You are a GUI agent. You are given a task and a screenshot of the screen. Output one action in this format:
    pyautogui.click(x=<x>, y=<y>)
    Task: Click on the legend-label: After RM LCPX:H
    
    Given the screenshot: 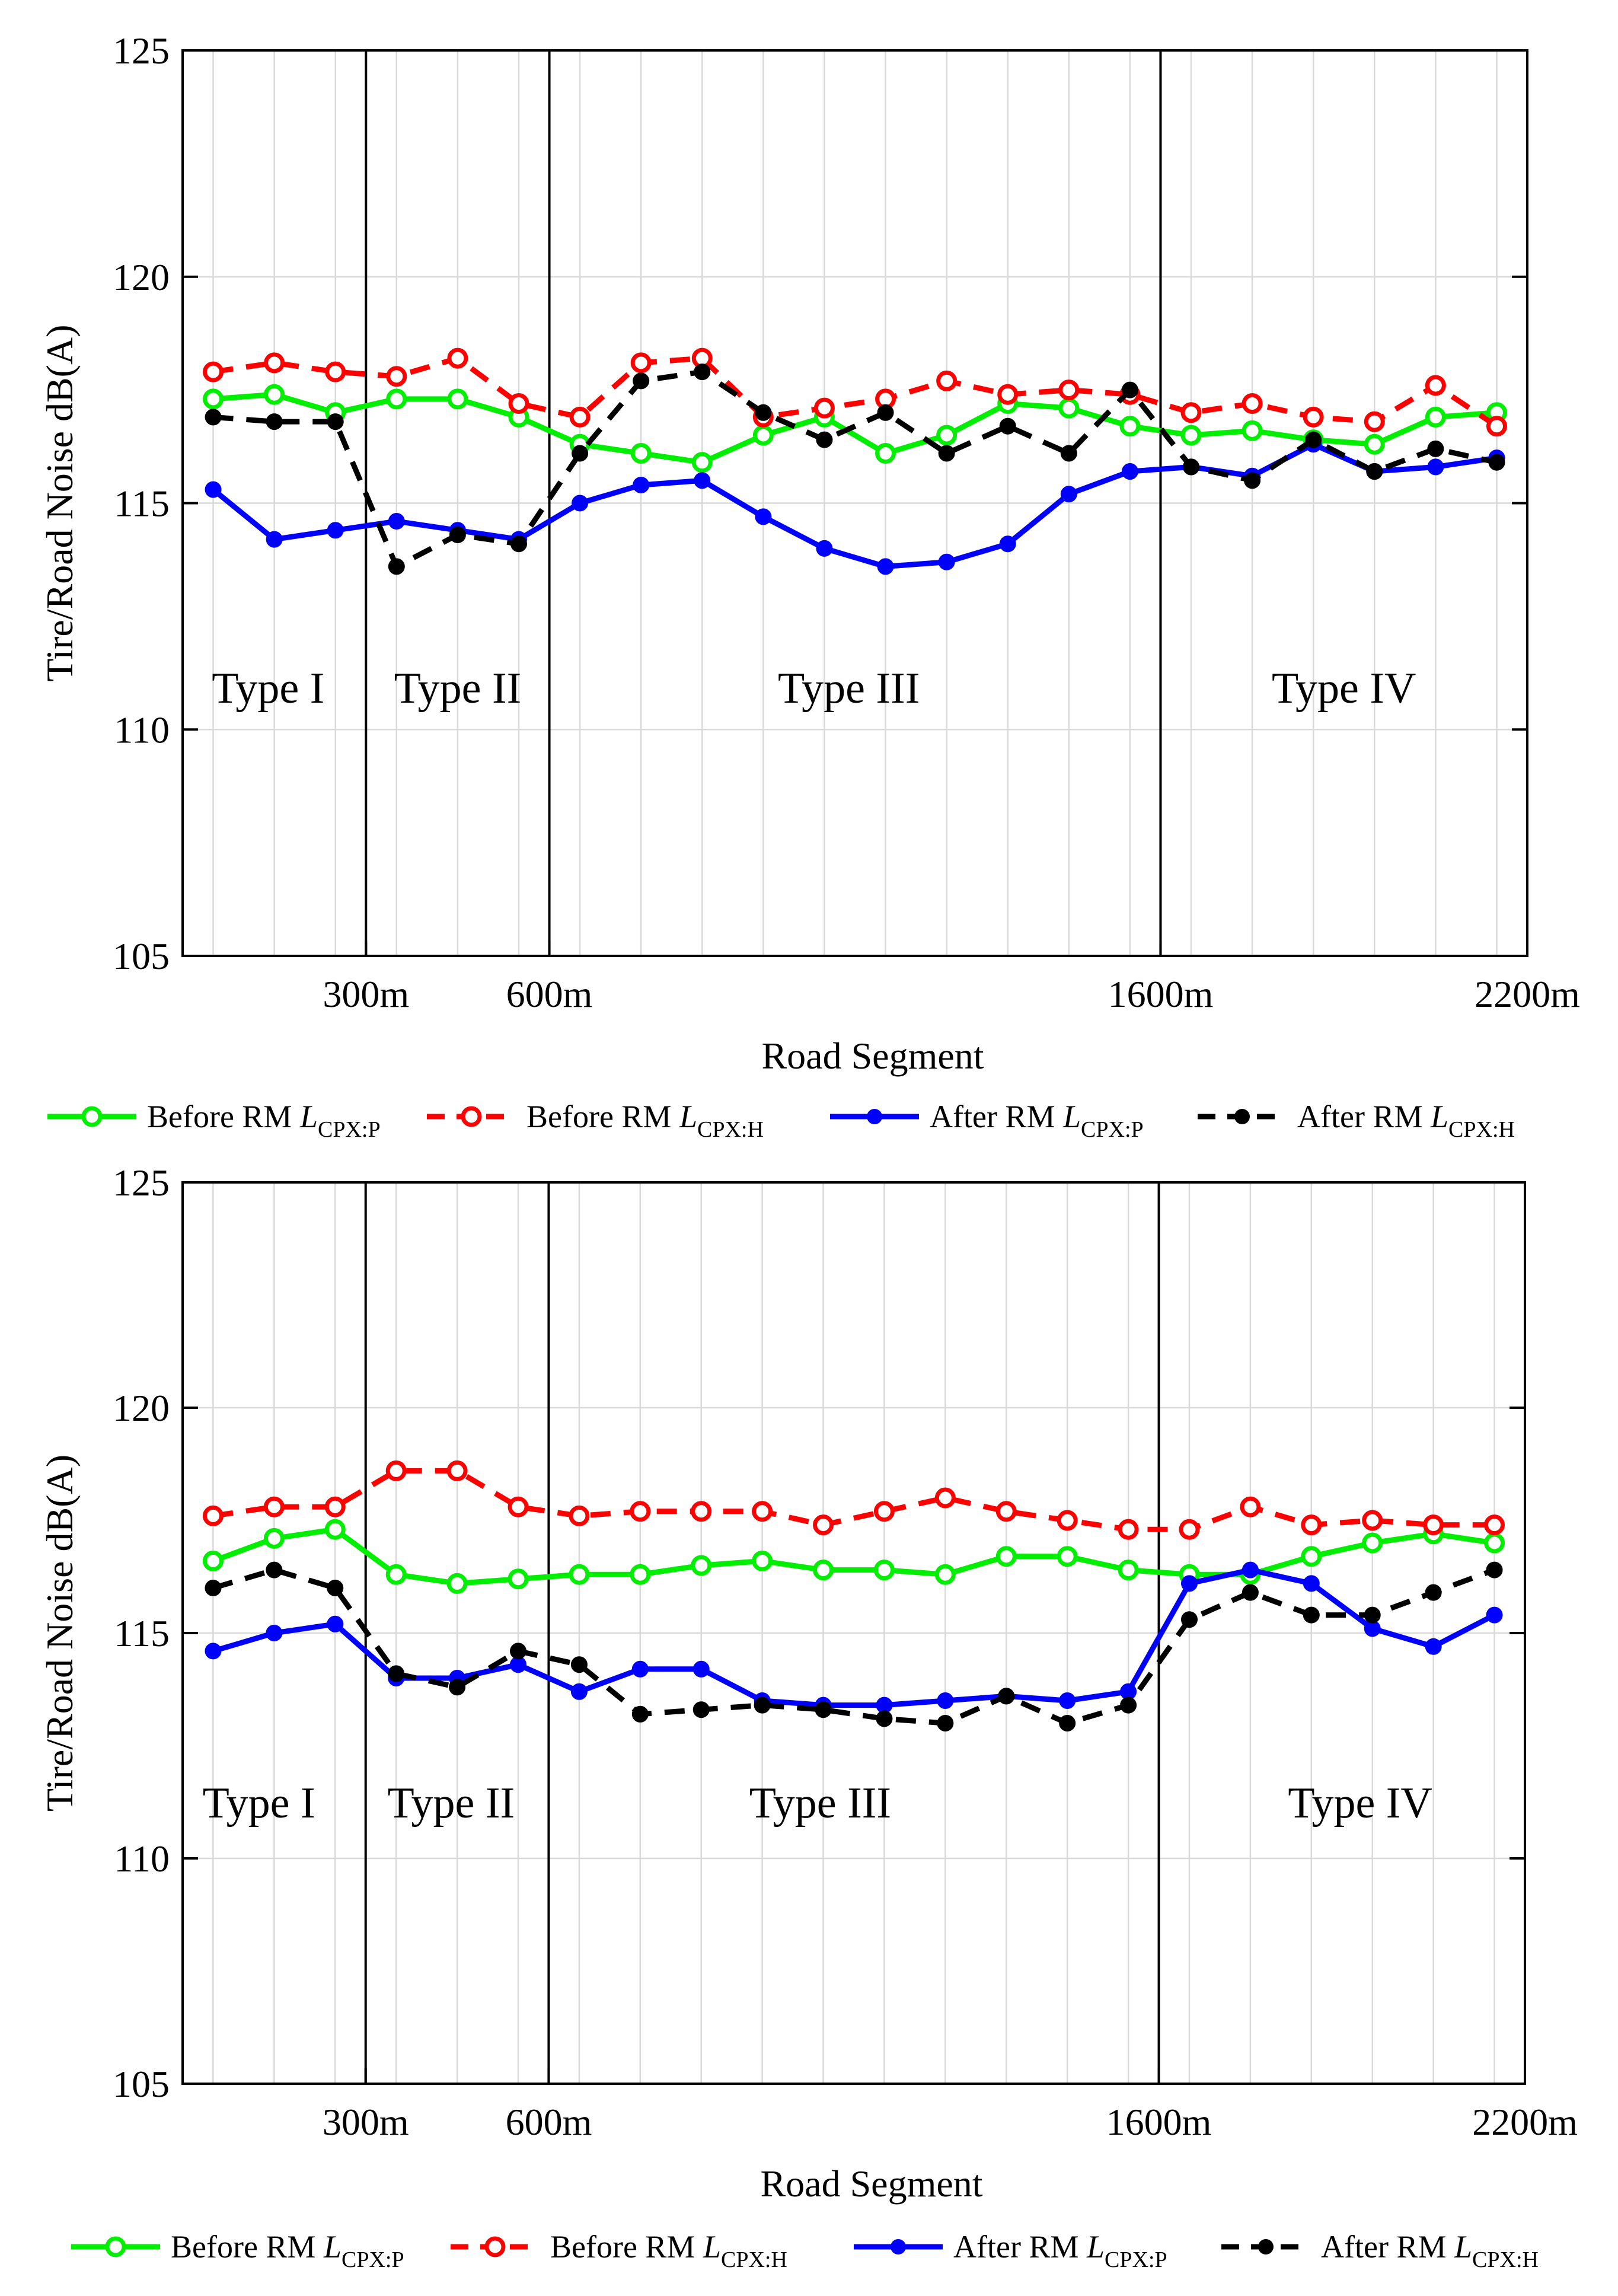 What is the action you would take?
    pyautogui.click(x=1406, y=1120)
    